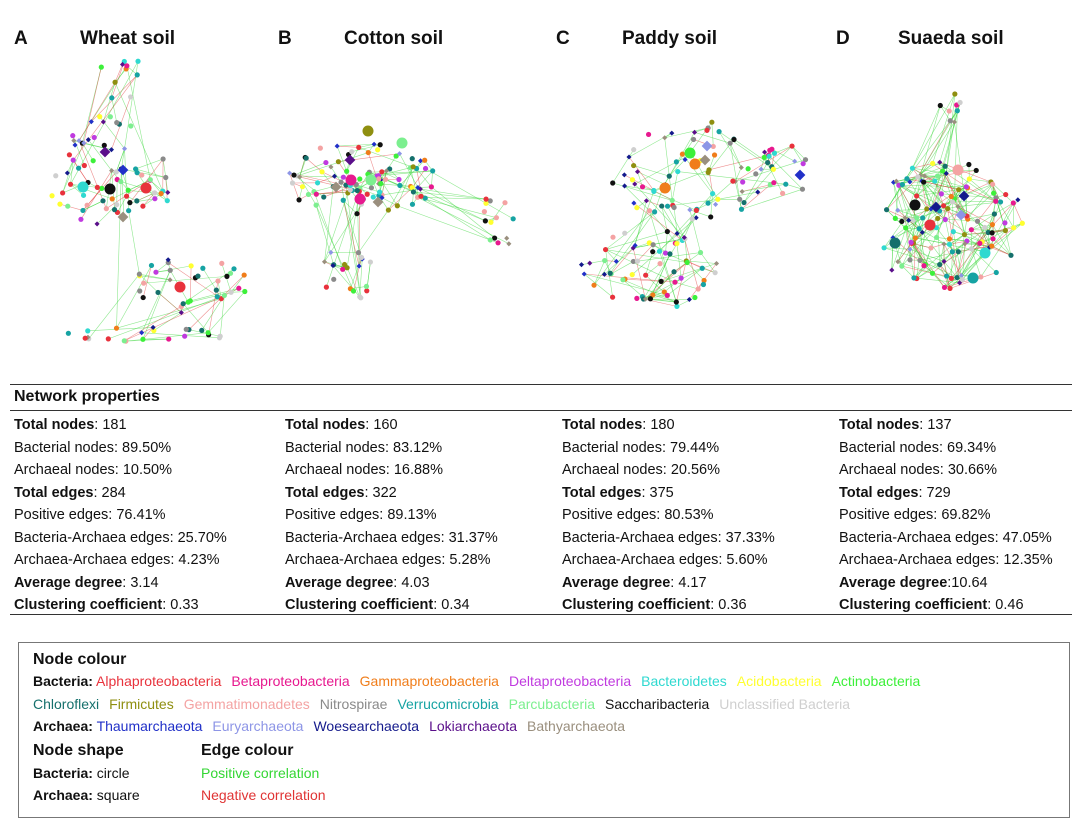 The width and height of the screenshot is (1080, 828). I want to click on network-graph-cotton, so click(401, 213).